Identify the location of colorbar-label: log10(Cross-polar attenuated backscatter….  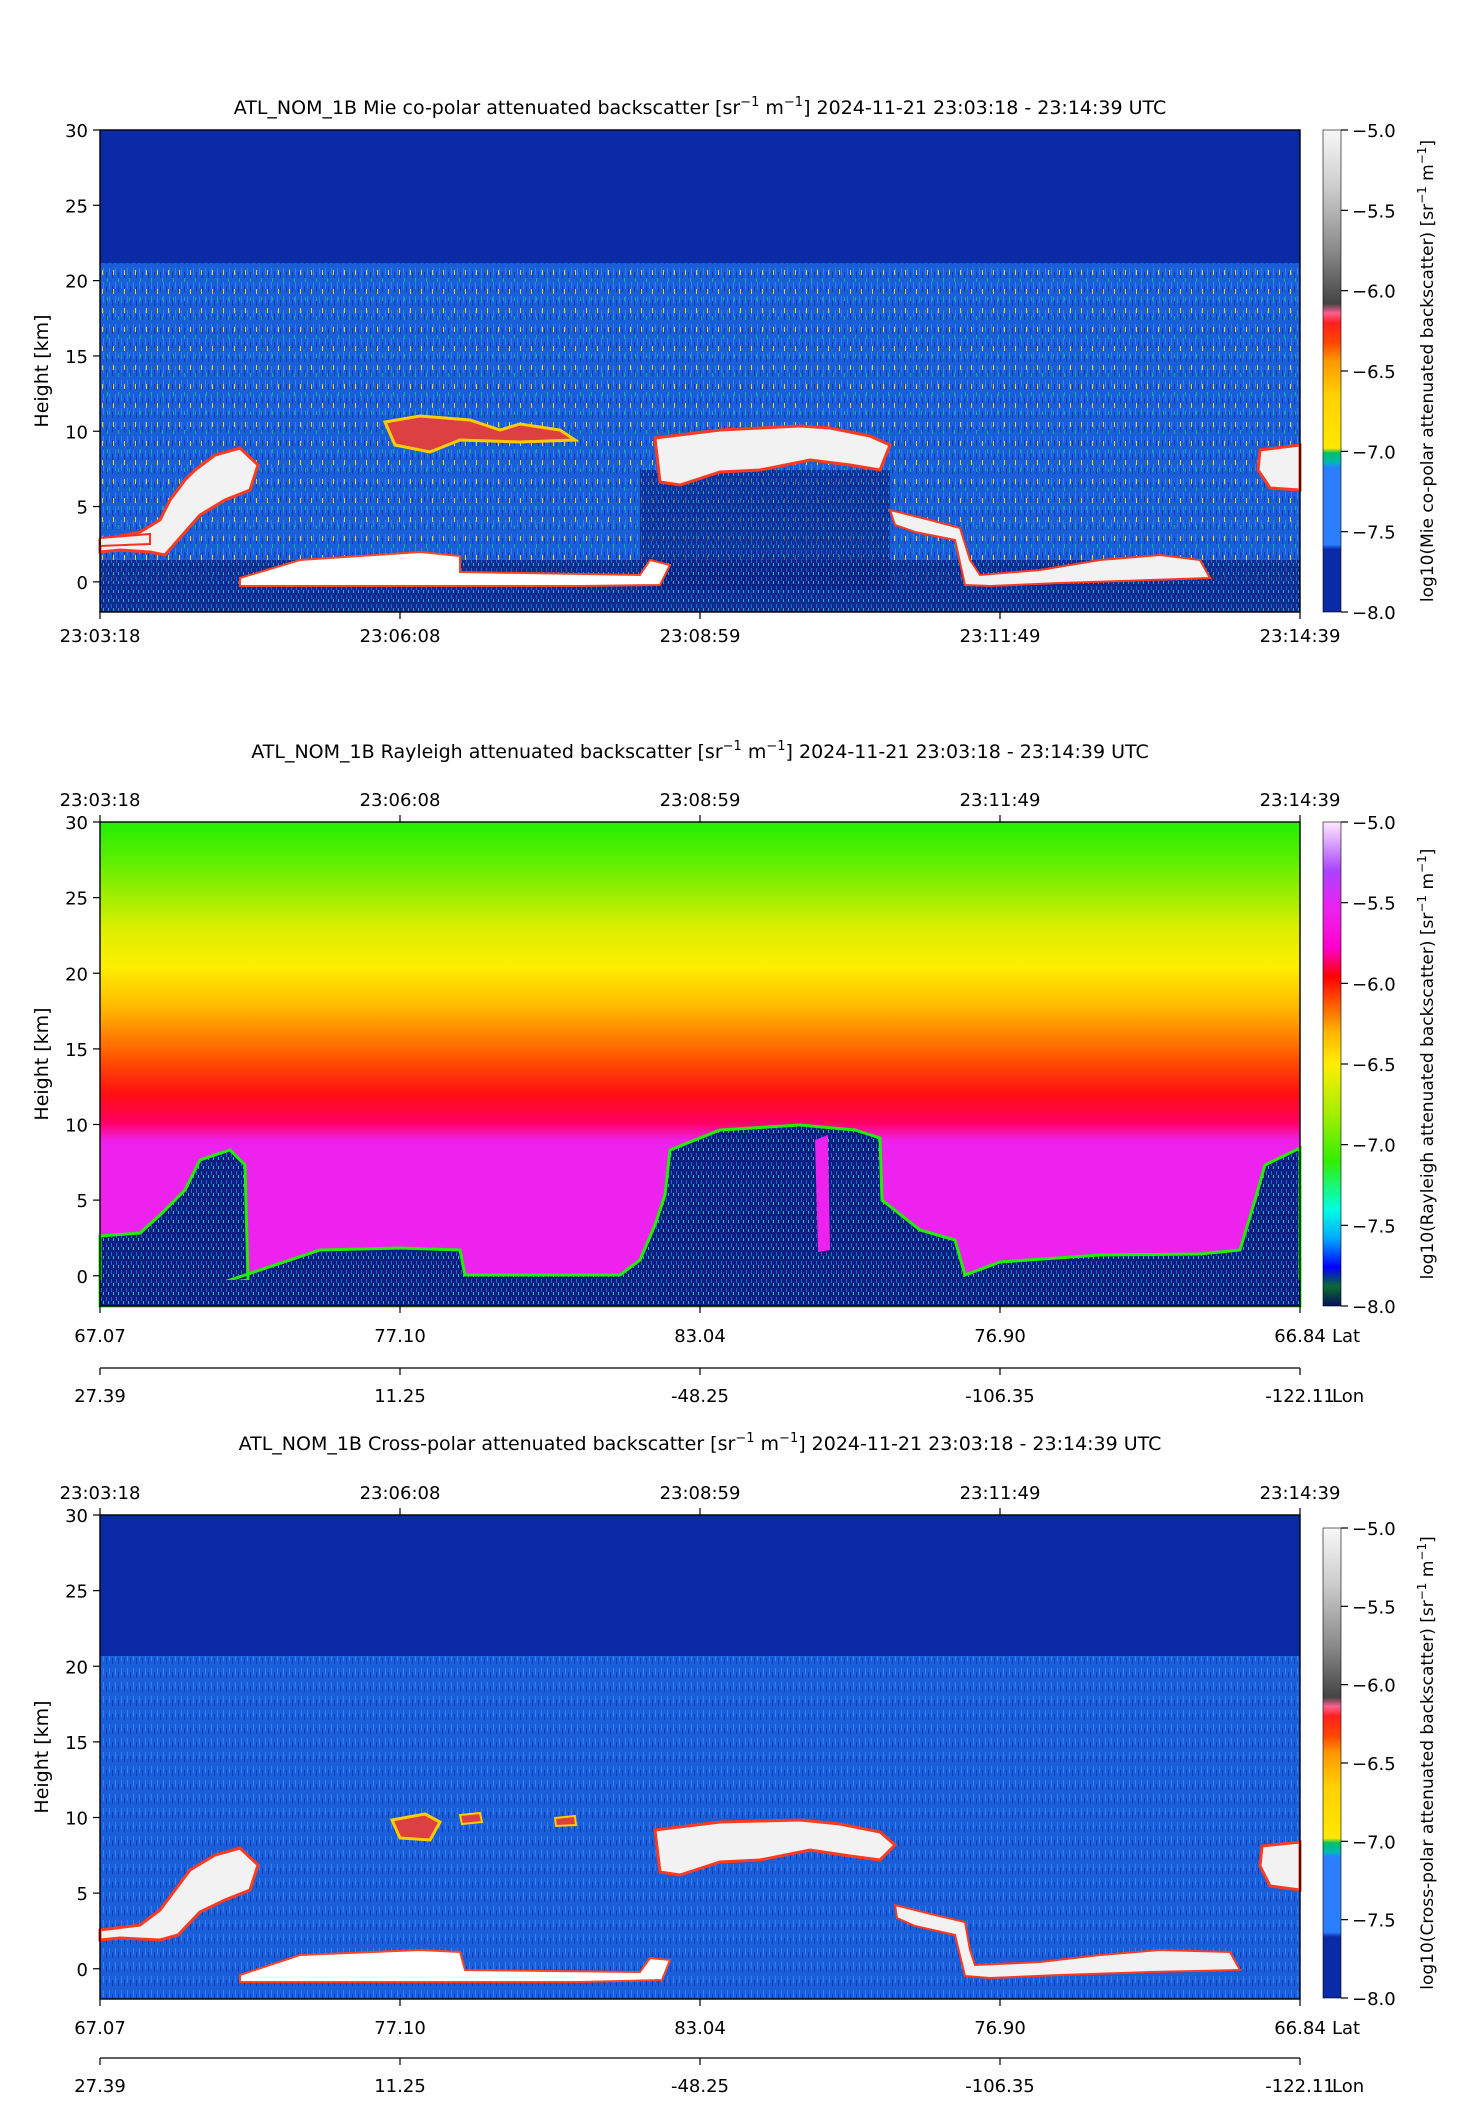
(1426, 1762).